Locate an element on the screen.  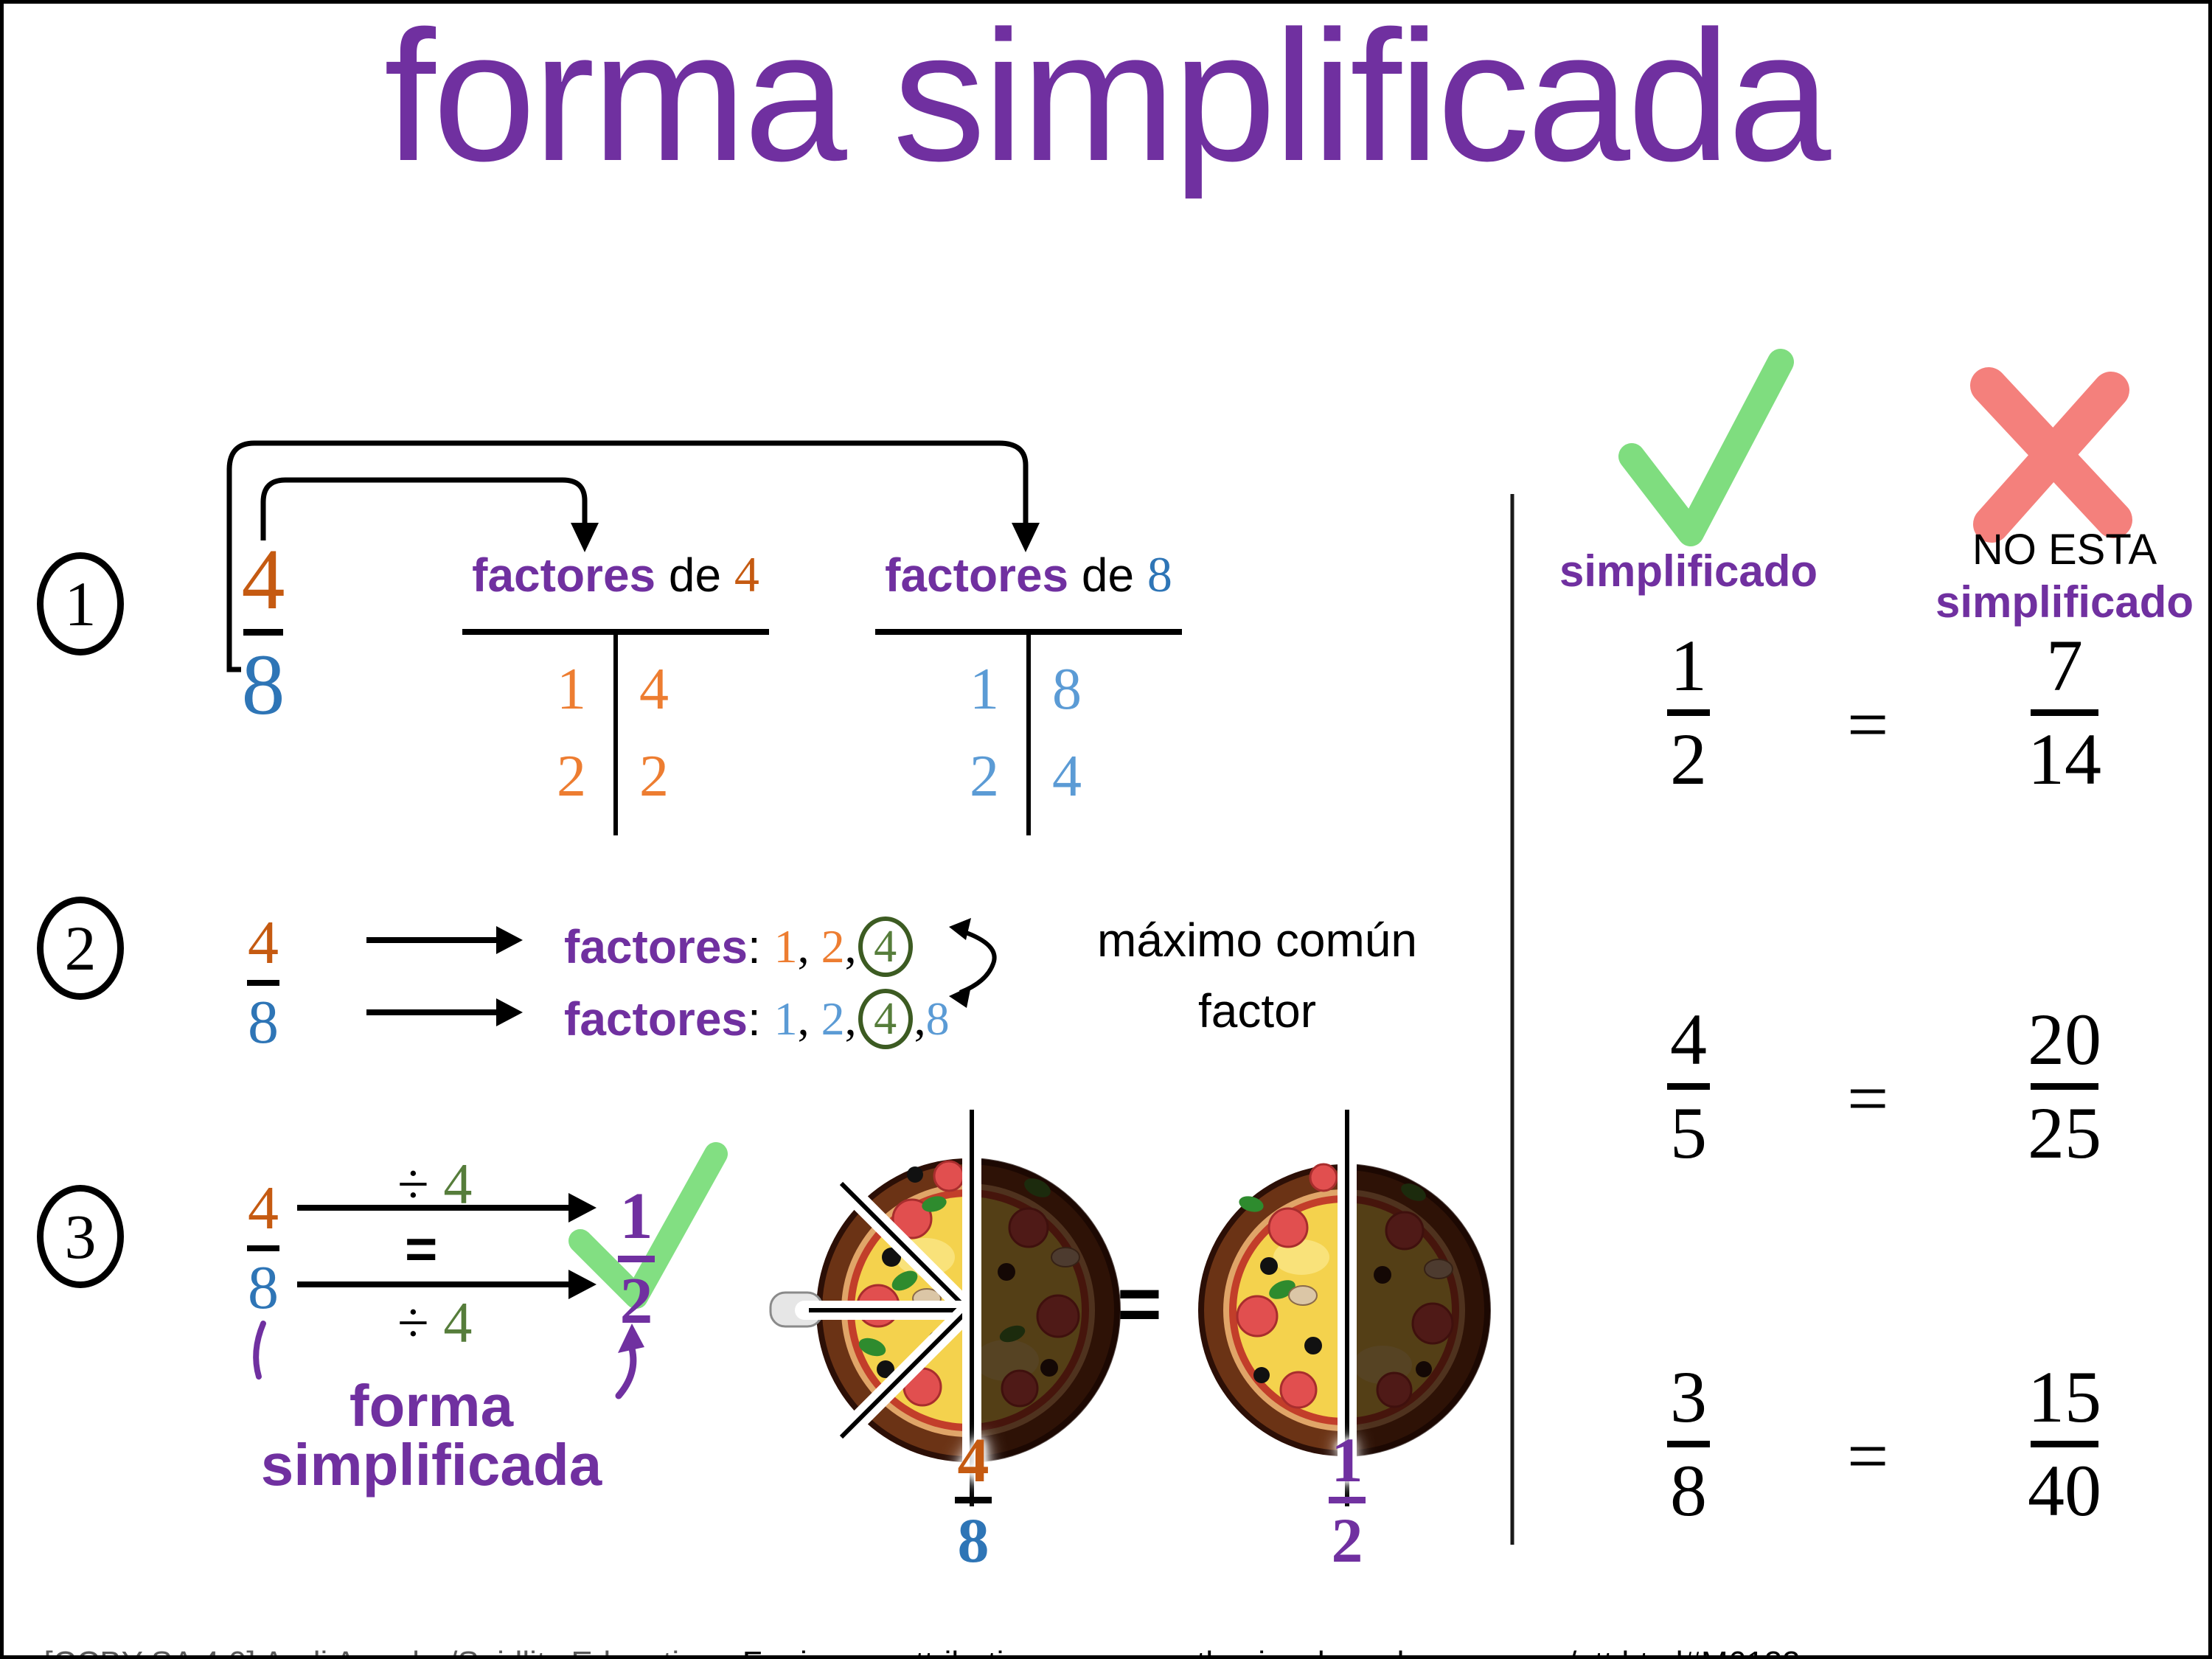
not-simplified-x-icon is located at coordinates (2051, 455).